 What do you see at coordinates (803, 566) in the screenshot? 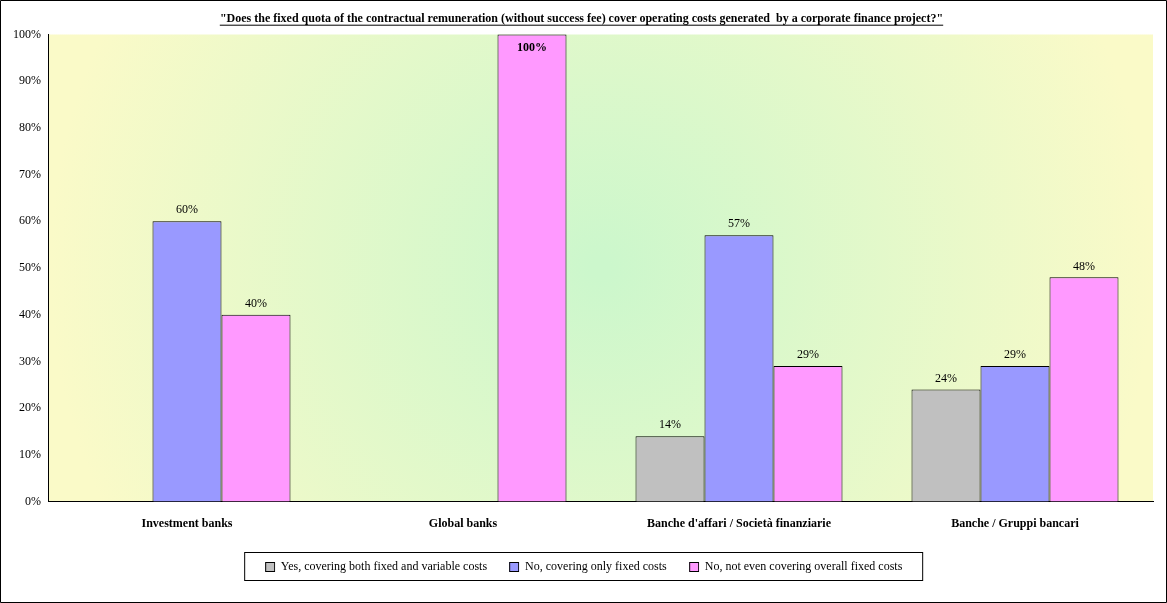
I see `legend-label: No, not even covering overall fixed costs` at bounding box center [803, 566].